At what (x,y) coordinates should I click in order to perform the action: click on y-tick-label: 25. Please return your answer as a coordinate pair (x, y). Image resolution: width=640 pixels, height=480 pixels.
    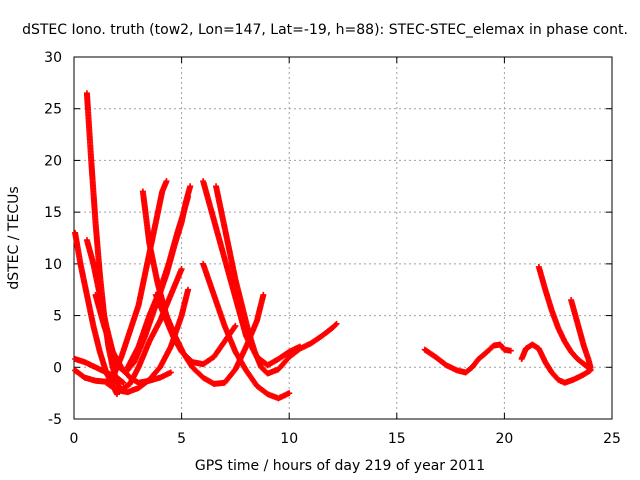
    Looking at the image, I should click on (53, 110).